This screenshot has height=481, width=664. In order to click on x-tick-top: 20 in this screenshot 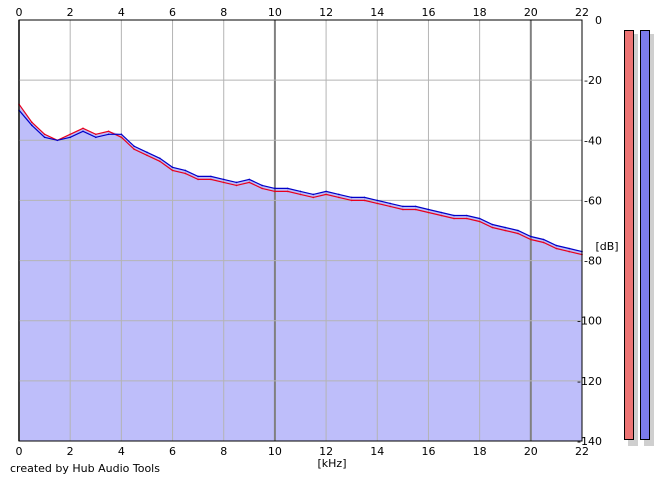, I will do `click(531, 12)`.